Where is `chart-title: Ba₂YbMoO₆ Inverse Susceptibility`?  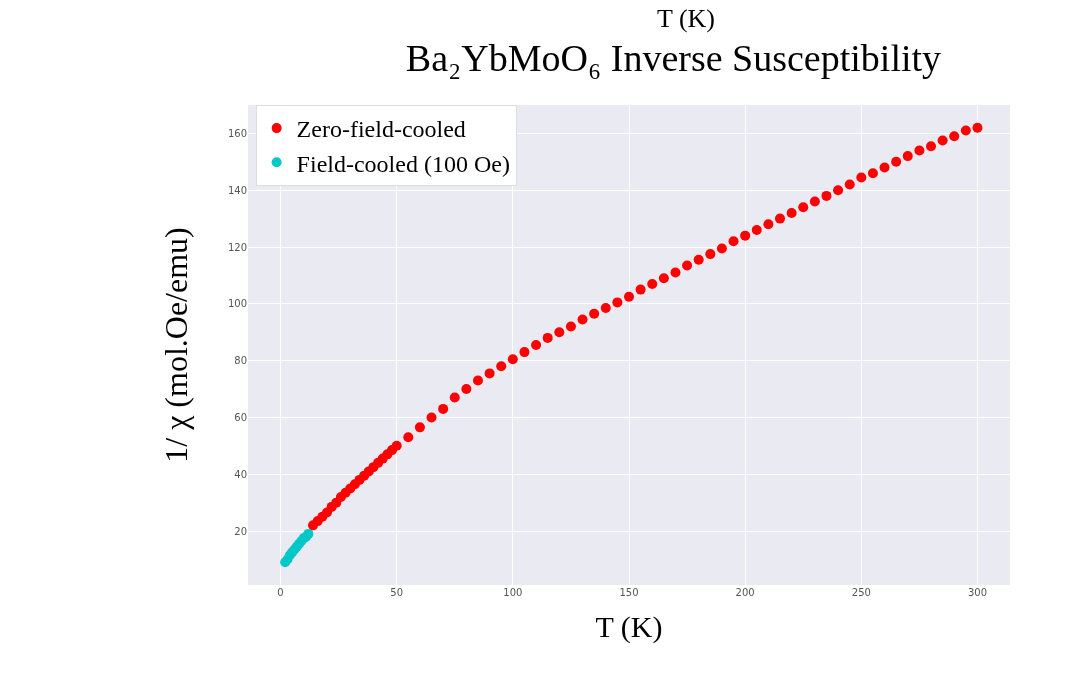
chart-title: Ba₂YbMoO₆ Inverse Susceptibility is located at coordinates (673, 57).